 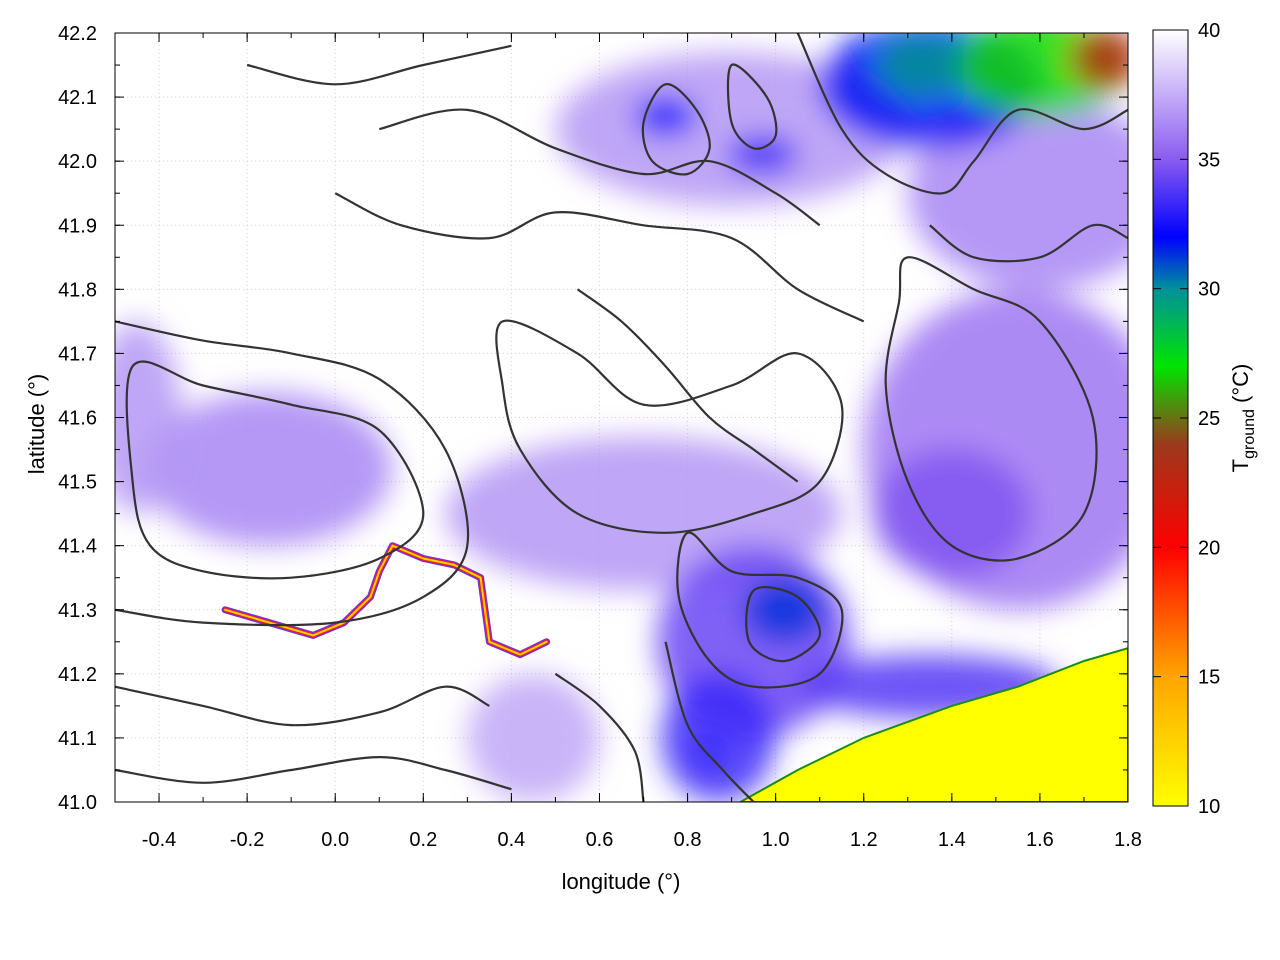 What do you see at coordinates (1240, 465) in the screenshot?
I see `colorbar-label-main: T` at bounding box center [1240, 465].